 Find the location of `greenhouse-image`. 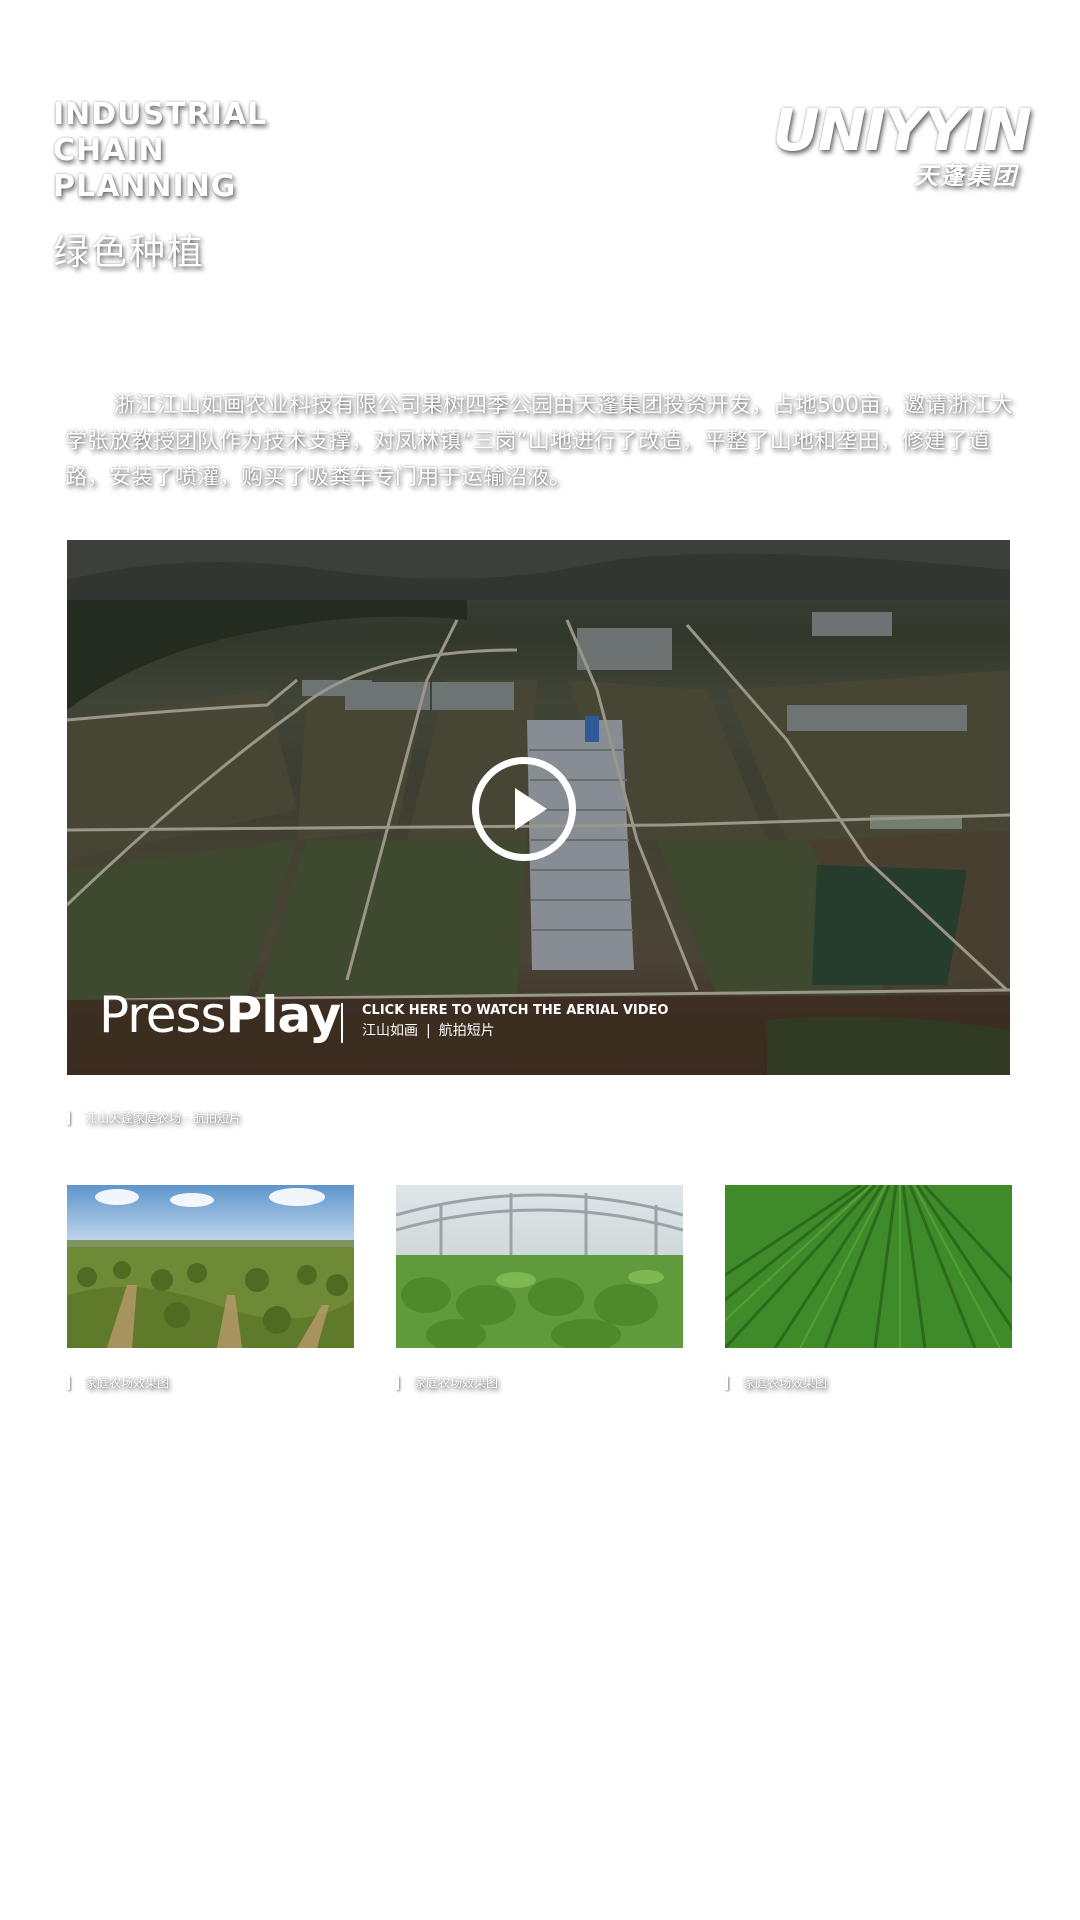

greenhouse-image is located at coordinates (539, 1266).